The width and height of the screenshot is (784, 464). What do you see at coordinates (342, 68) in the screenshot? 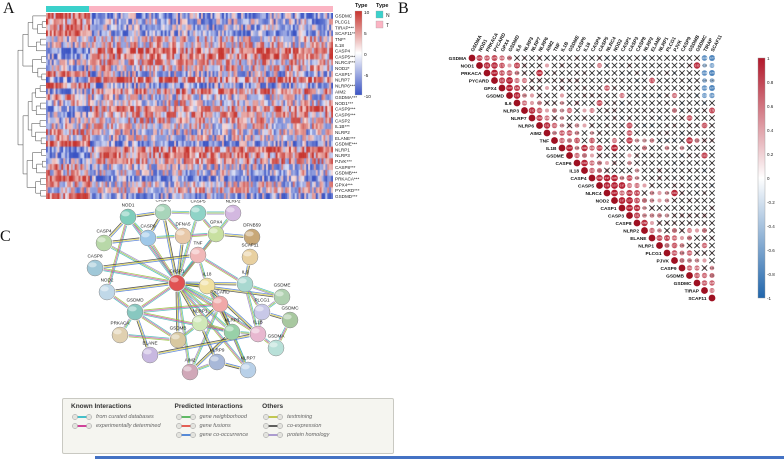
I see `gene-label: NOD2*` at bounding box center [342, 68].